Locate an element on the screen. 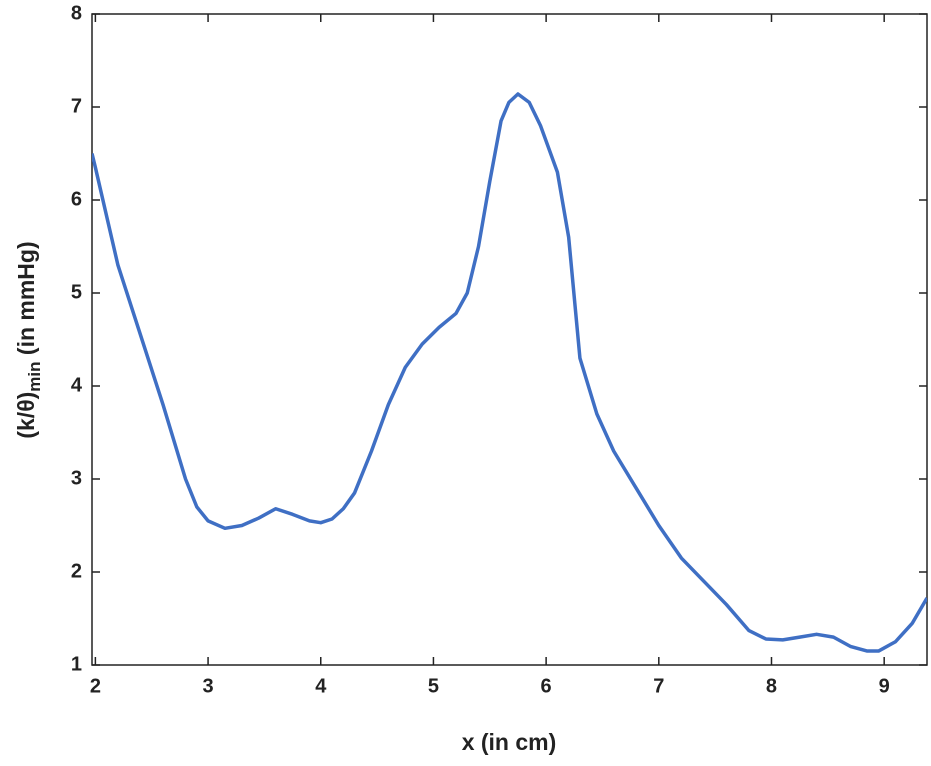  y-axis-label: (k/θ)min (in mmHg) is located at coordinates (28, 339).